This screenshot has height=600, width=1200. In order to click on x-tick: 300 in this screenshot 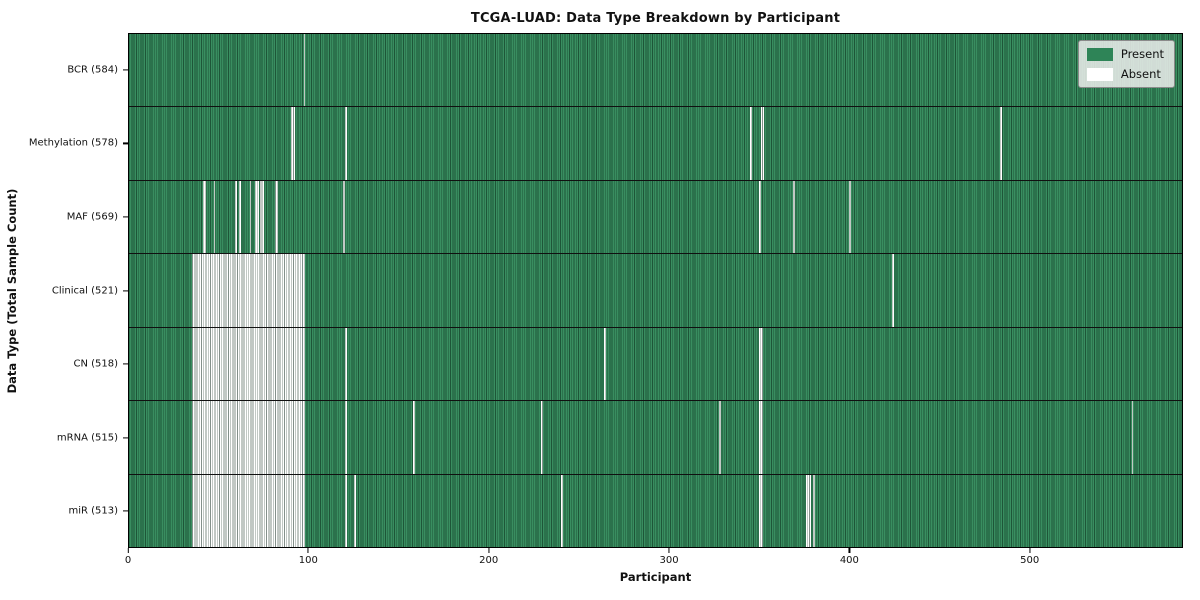, I will do `click(669, 557)`.